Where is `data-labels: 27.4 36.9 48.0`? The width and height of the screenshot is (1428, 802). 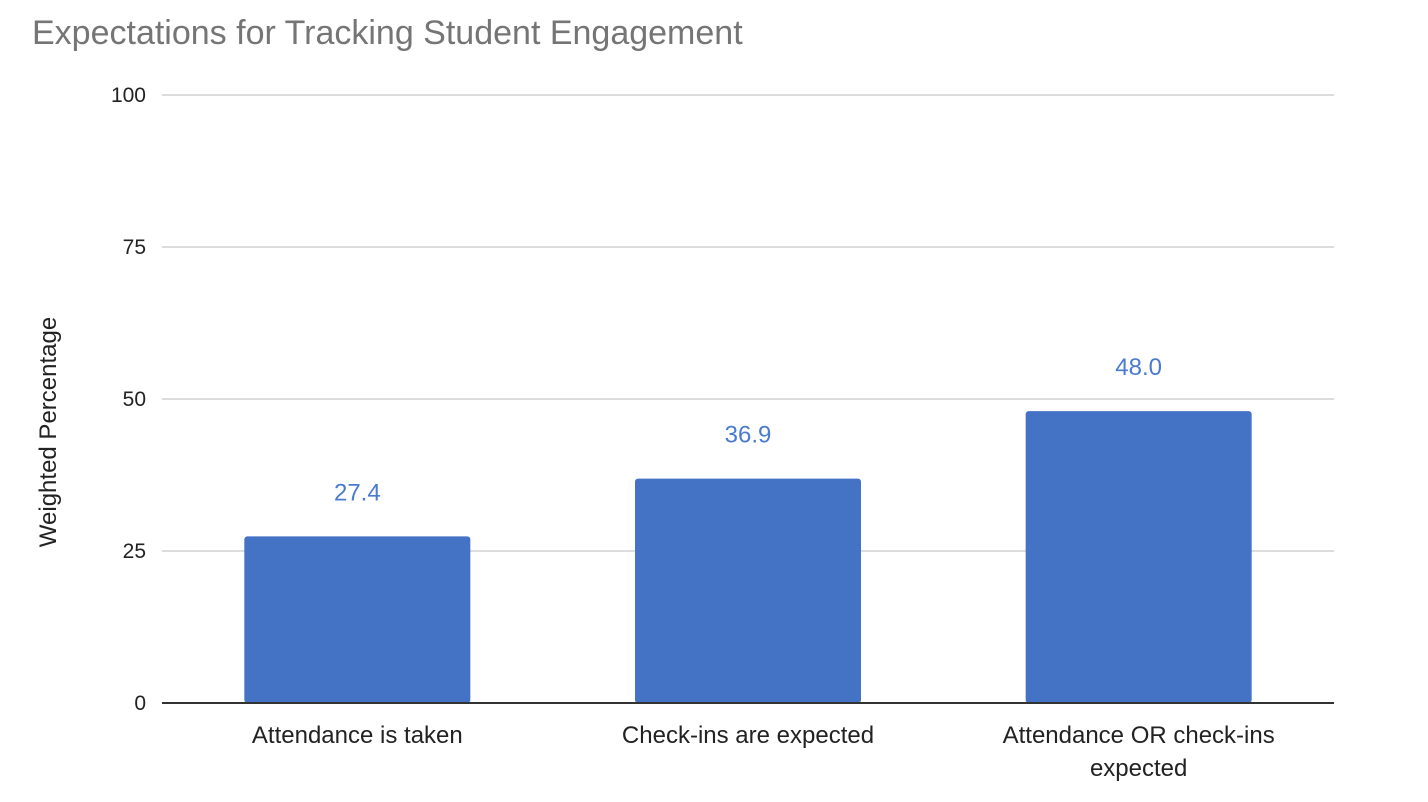
data-labels: 27.4 36.9 48.0 is located at coordinates (748, 430).